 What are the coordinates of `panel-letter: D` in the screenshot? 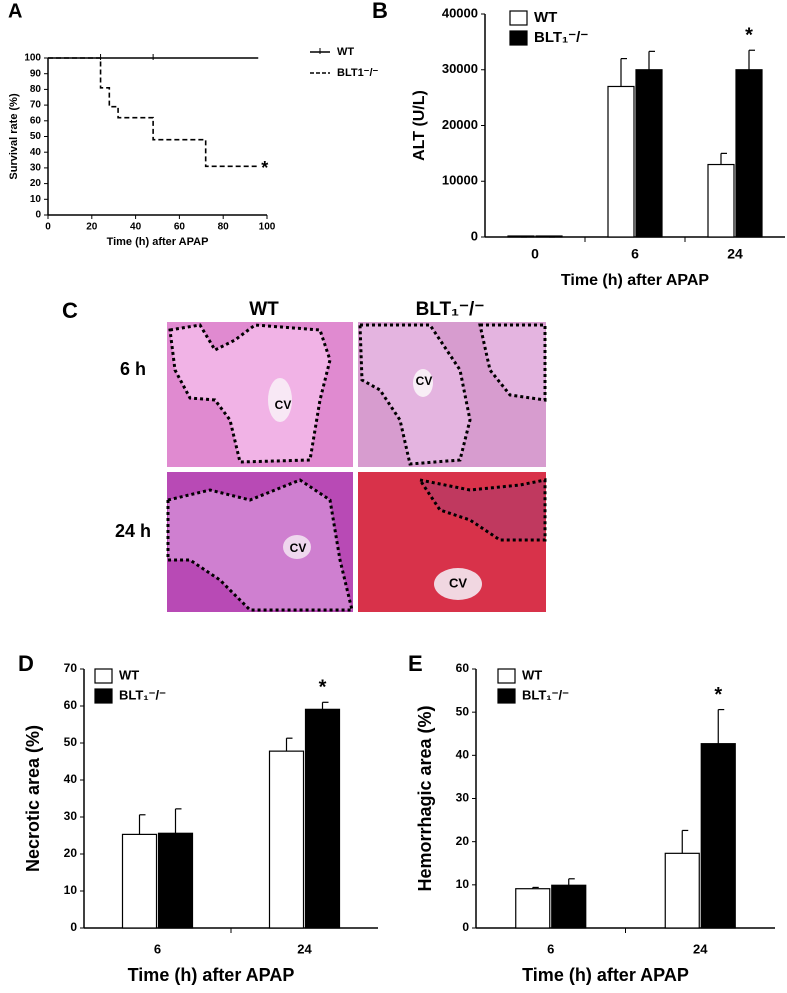 It's located at (26, 663).